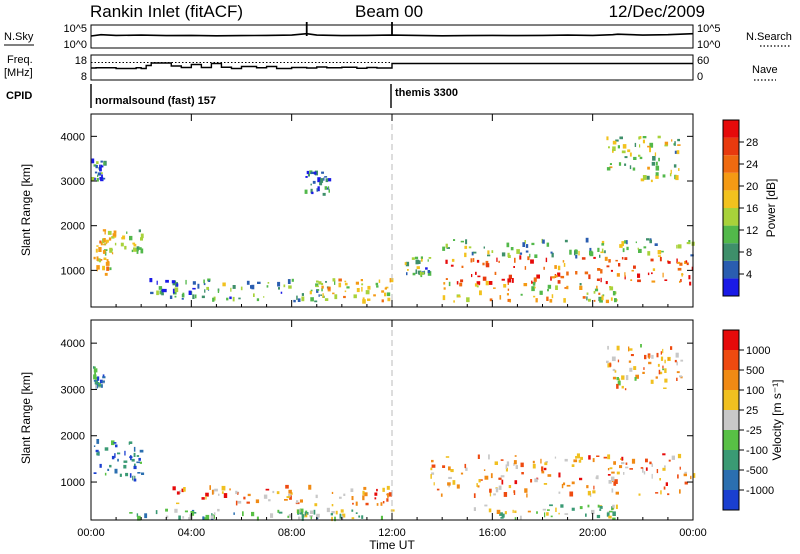 The width and height of the screenshot is (800, 554). What do you see at coordinates (752, 165) in the screenshot?
I see `colorbar-tick-label: 24` at bounding box center [752, 165].